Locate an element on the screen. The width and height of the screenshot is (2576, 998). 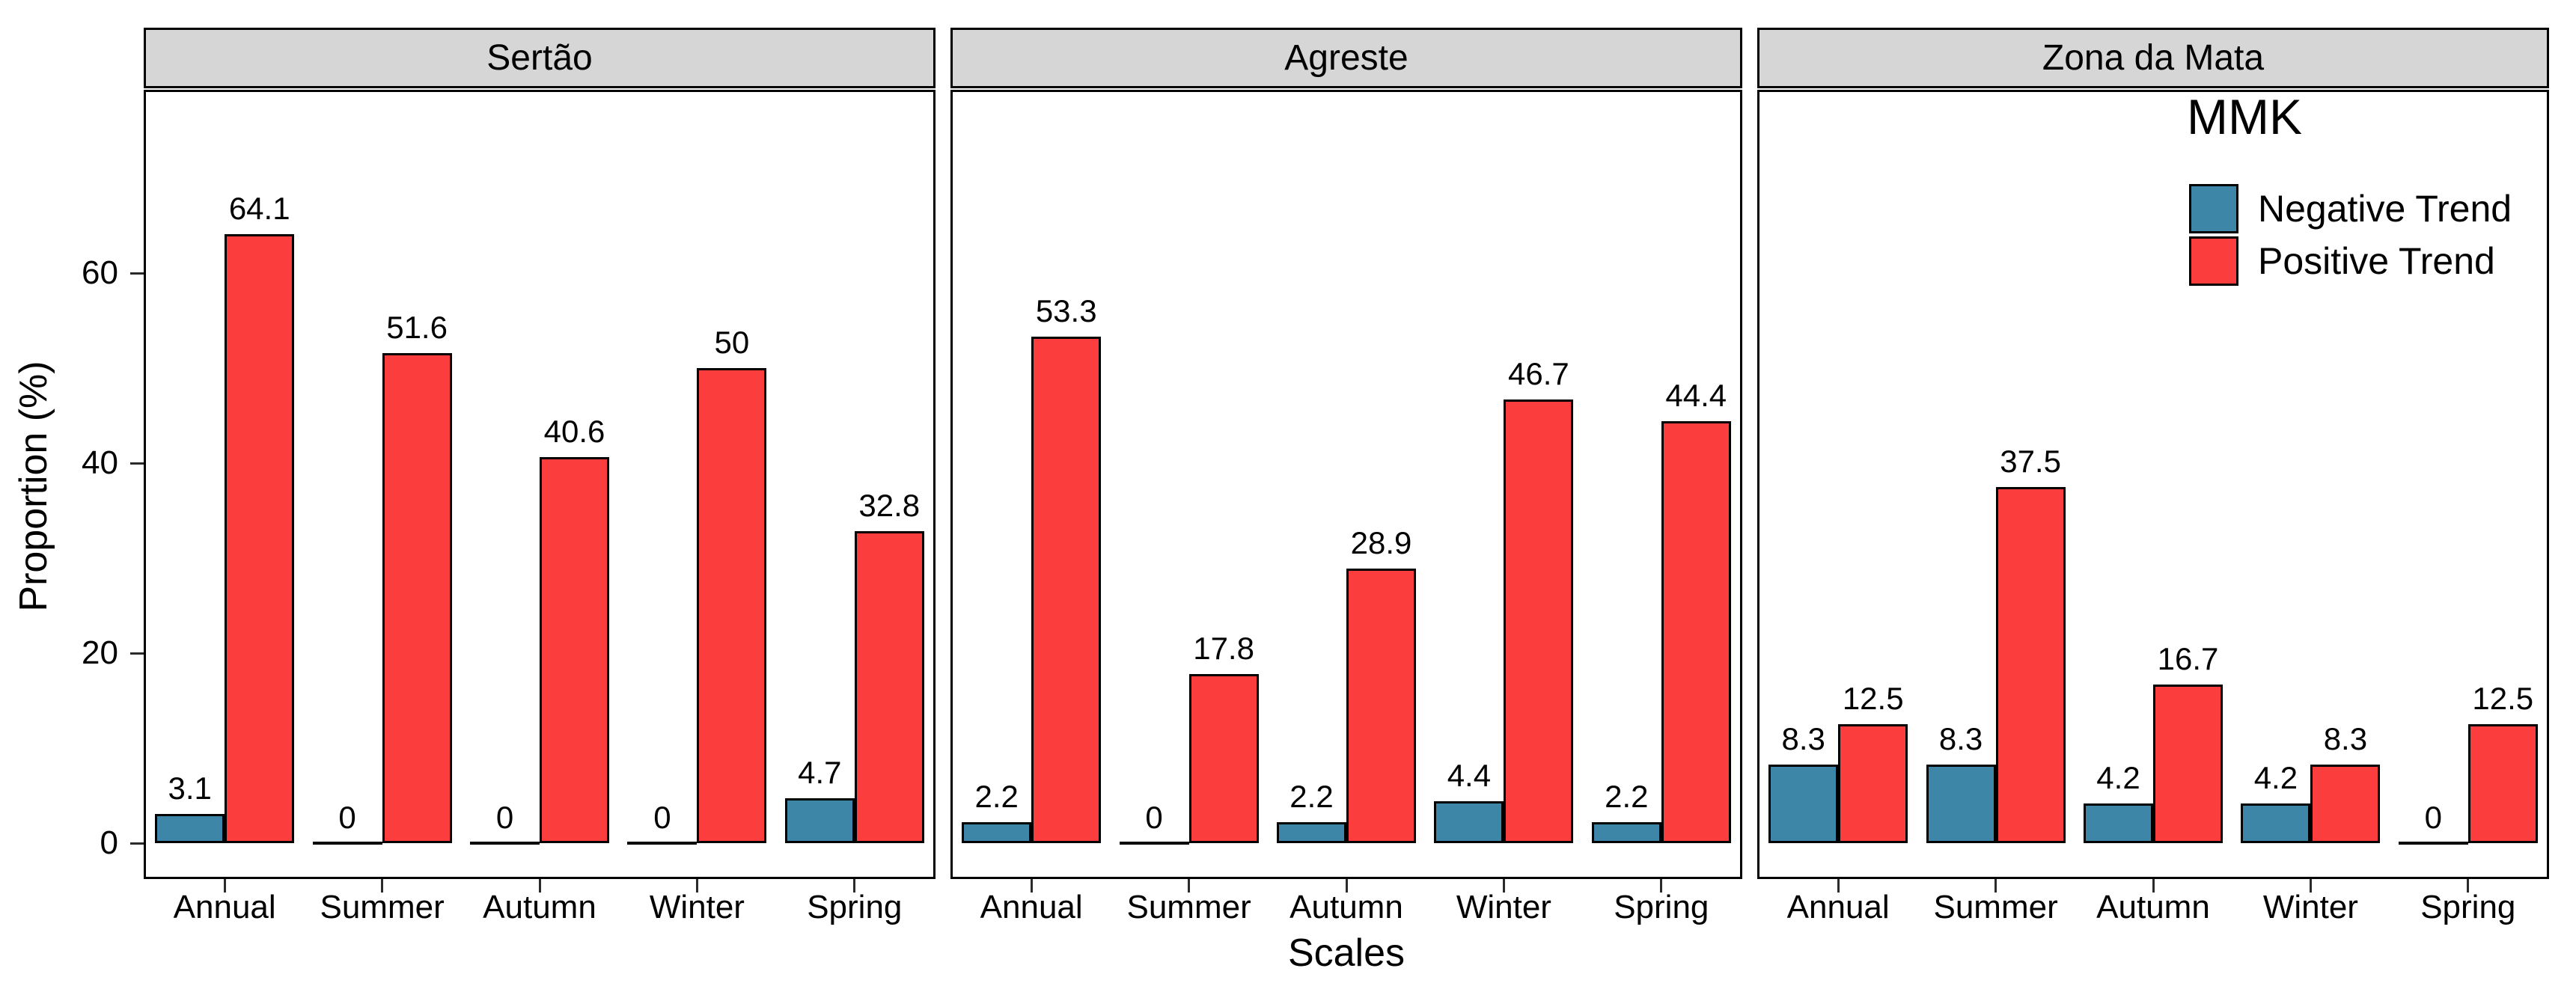
bar-value-label: 40.6 is located at coordinates (574, 431).